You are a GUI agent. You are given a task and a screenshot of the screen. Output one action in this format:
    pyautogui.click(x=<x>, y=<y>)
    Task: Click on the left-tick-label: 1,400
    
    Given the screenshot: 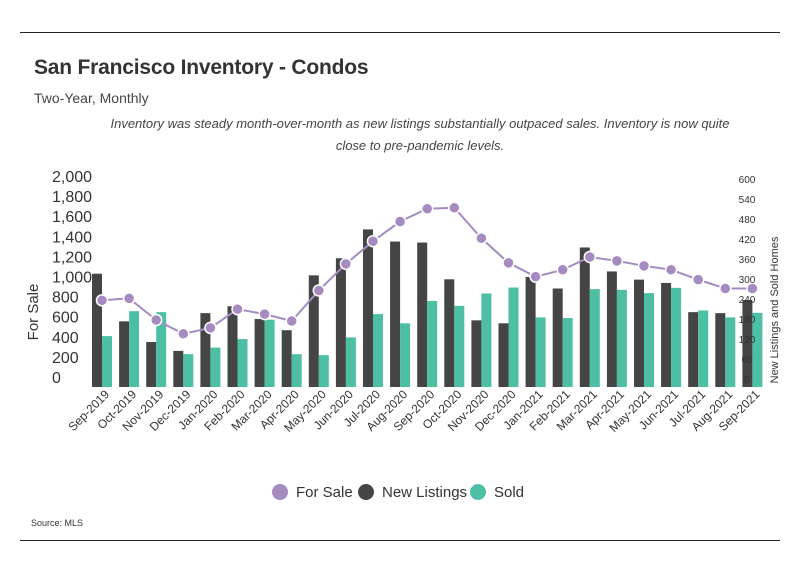 What is the action you would take?
    pyautogui.click(x=72, y=237)
    